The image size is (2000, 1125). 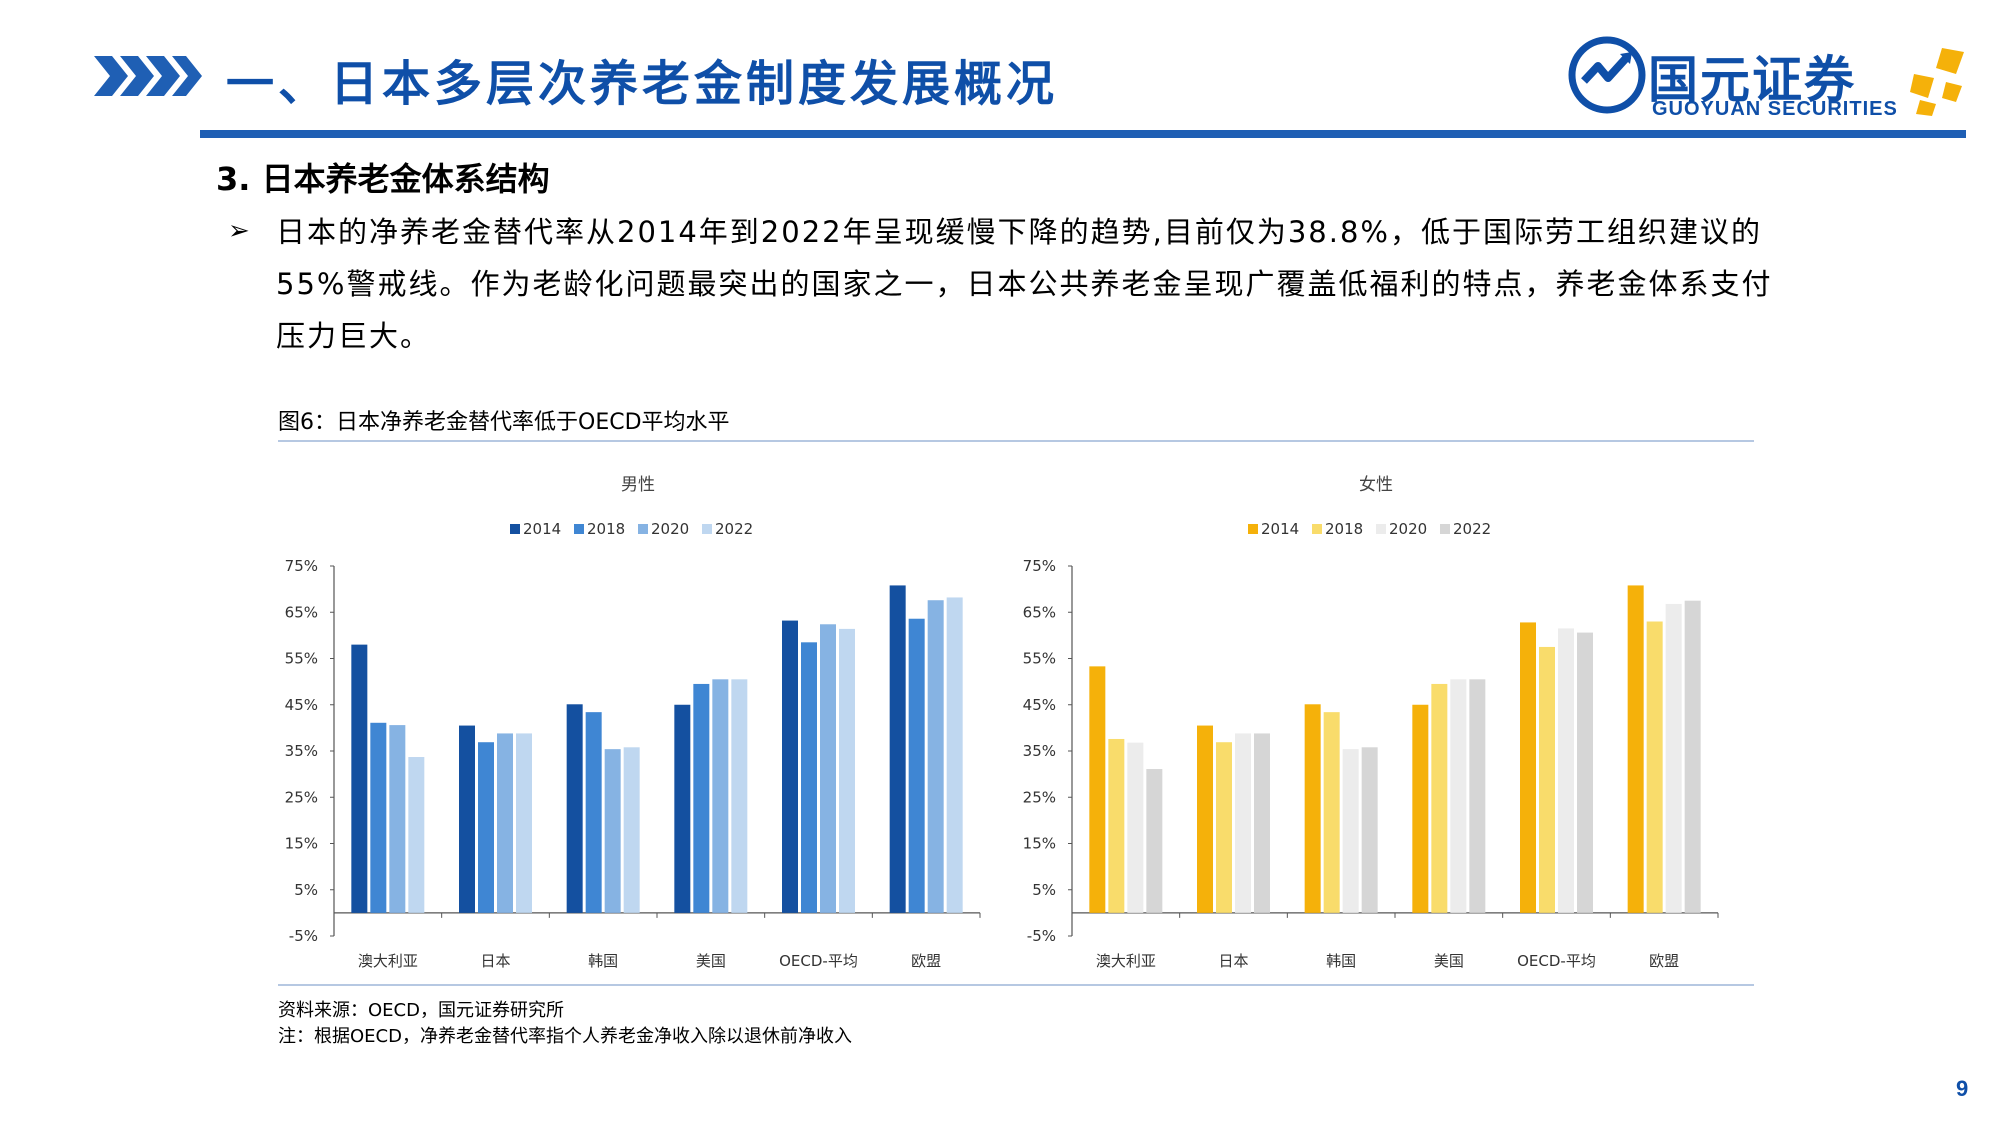 What do you see at coordinates (926, 961) in the screenshot?
I see `x-tick-label: 欧盟` at bounding box center [926, 961].